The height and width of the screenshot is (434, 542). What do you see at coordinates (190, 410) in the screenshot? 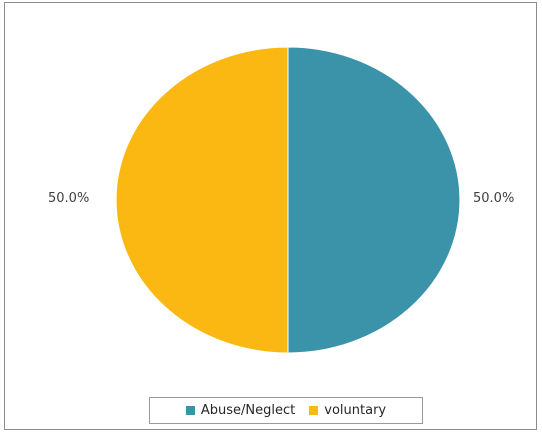
I see `legend-swatch-abuse-neglect` at bounding box center [190, 410].